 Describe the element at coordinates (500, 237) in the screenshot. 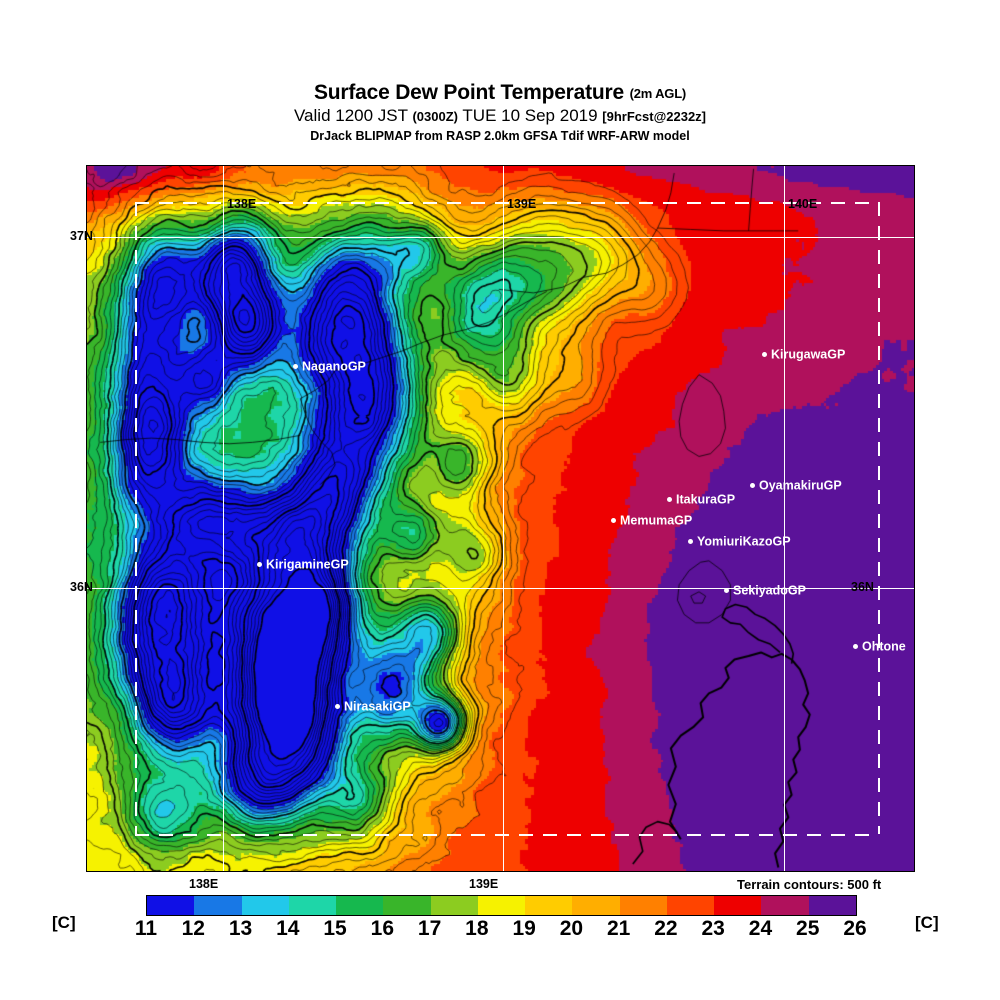

I see `graticule-latitude-37N` at that location.